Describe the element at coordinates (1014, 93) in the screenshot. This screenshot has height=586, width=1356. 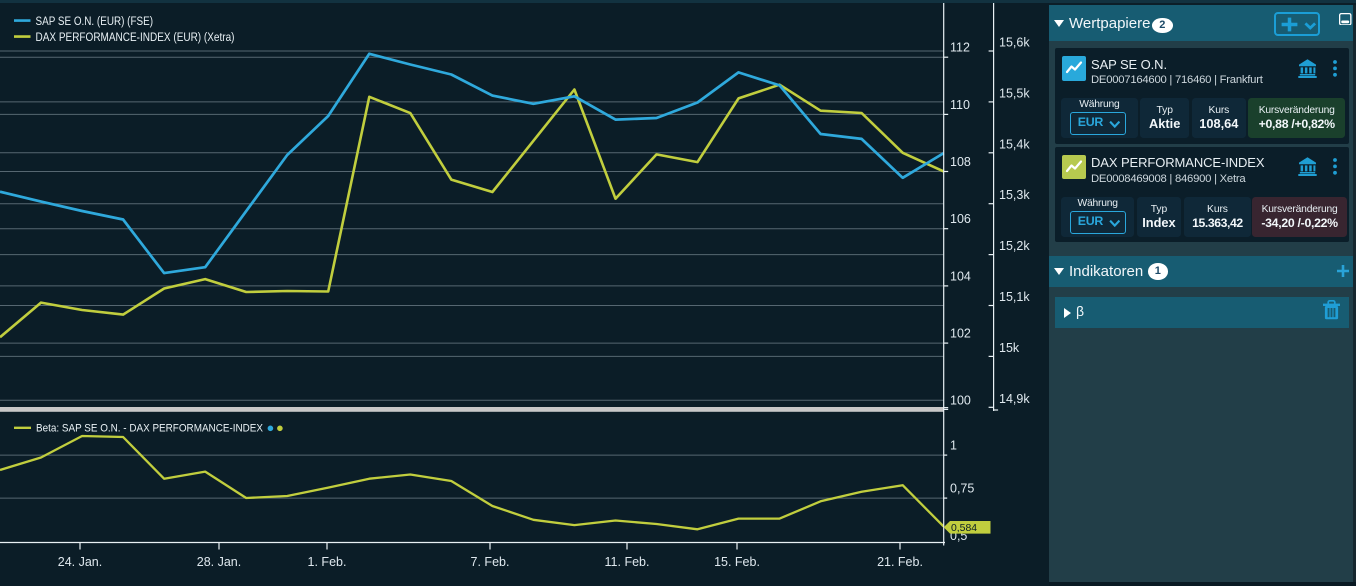
I see `svg-text: 15,5k` at that location.